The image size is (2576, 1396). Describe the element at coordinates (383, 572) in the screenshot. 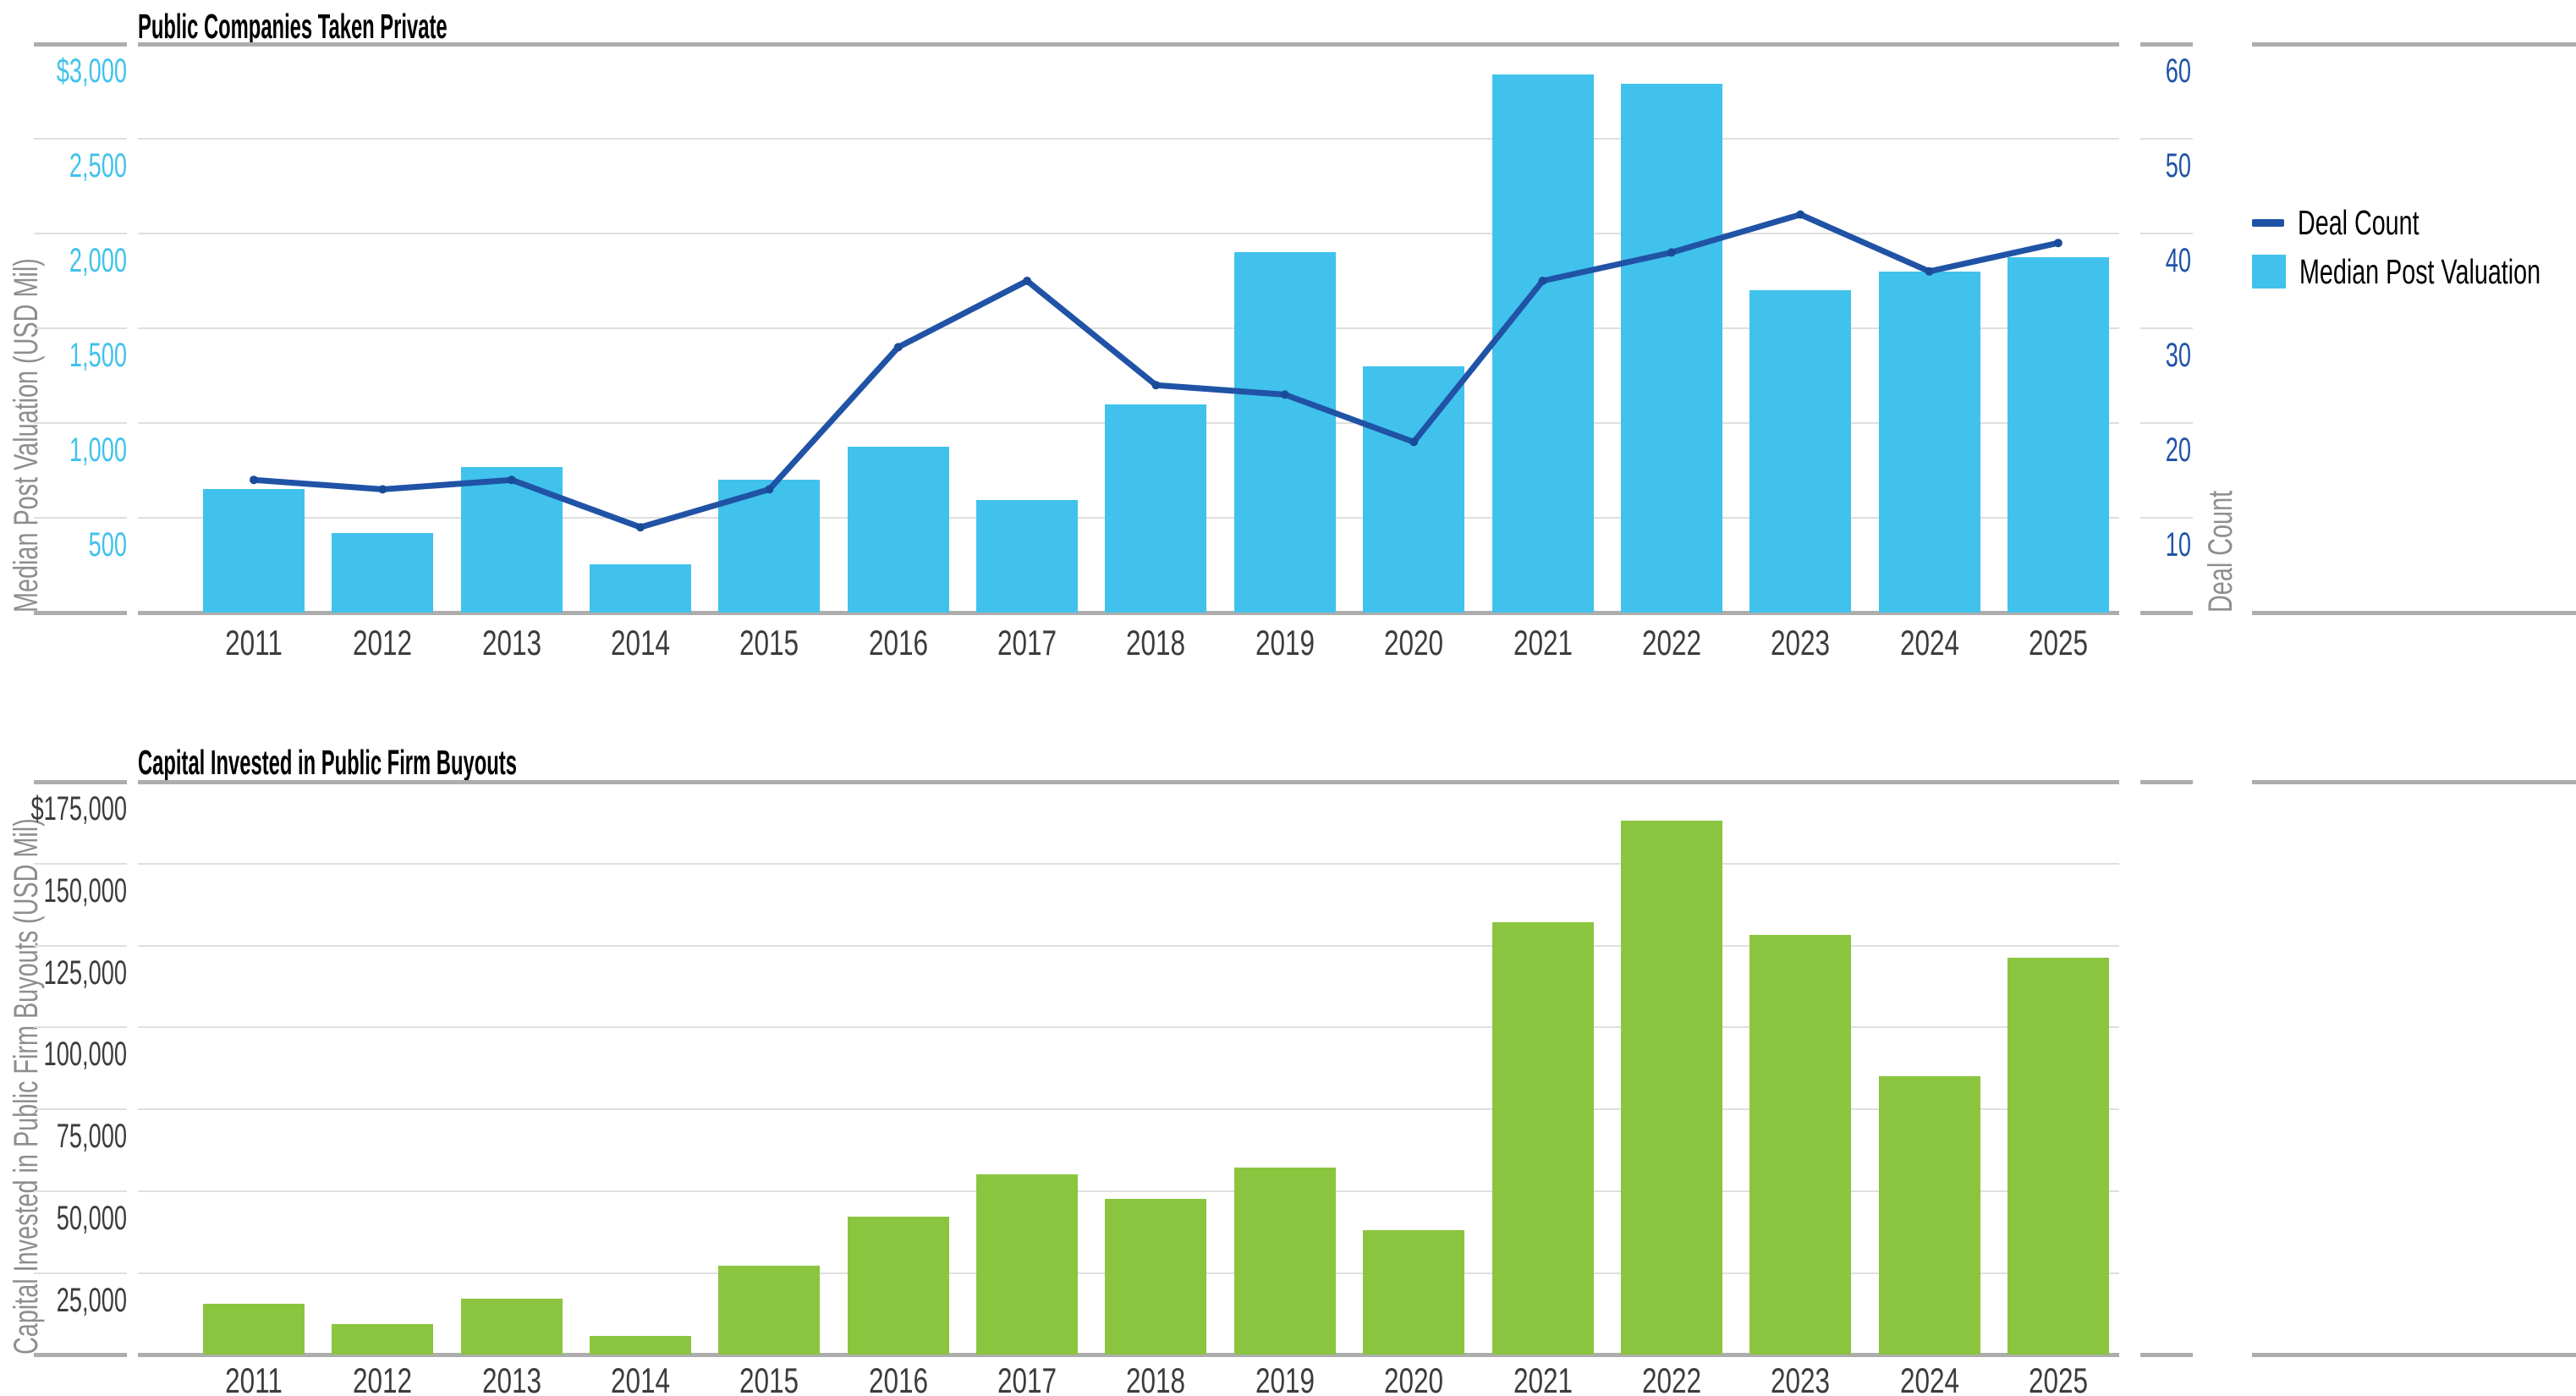

I see `bar-2012` at that location.